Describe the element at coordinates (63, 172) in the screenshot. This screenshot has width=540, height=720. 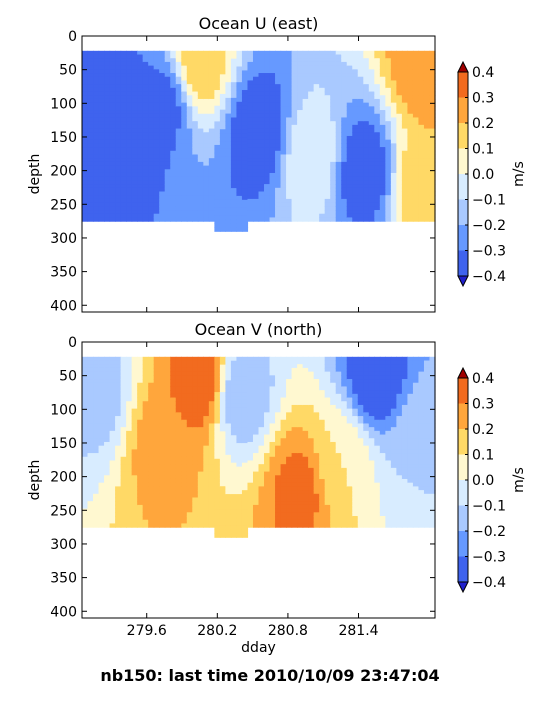
I see `y-tick-label: 200` at that location.